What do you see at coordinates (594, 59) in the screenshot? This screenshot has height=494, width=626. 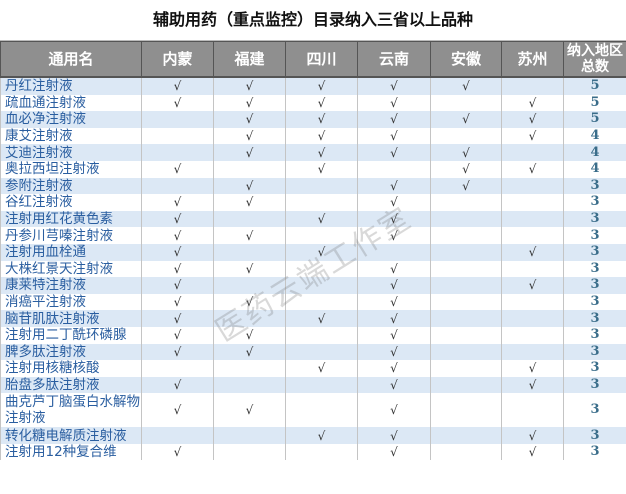 I see `col-header-total: 纳入地区总数` at bounding box center [594, 59].